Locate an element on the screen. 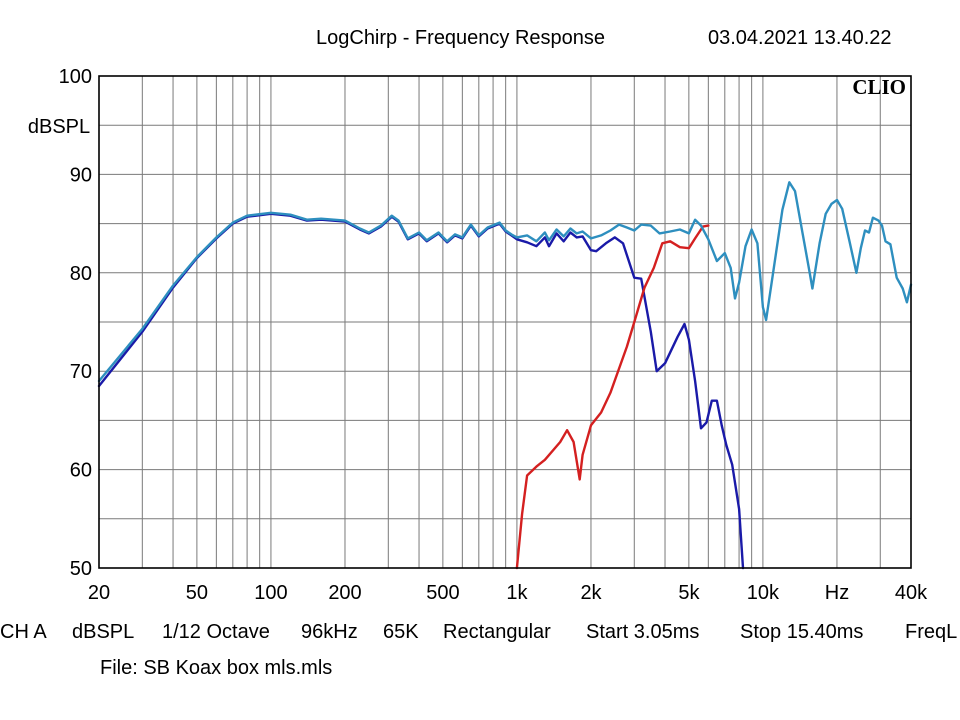  y-tick-label: 60 is located at coordinates (81, 471).